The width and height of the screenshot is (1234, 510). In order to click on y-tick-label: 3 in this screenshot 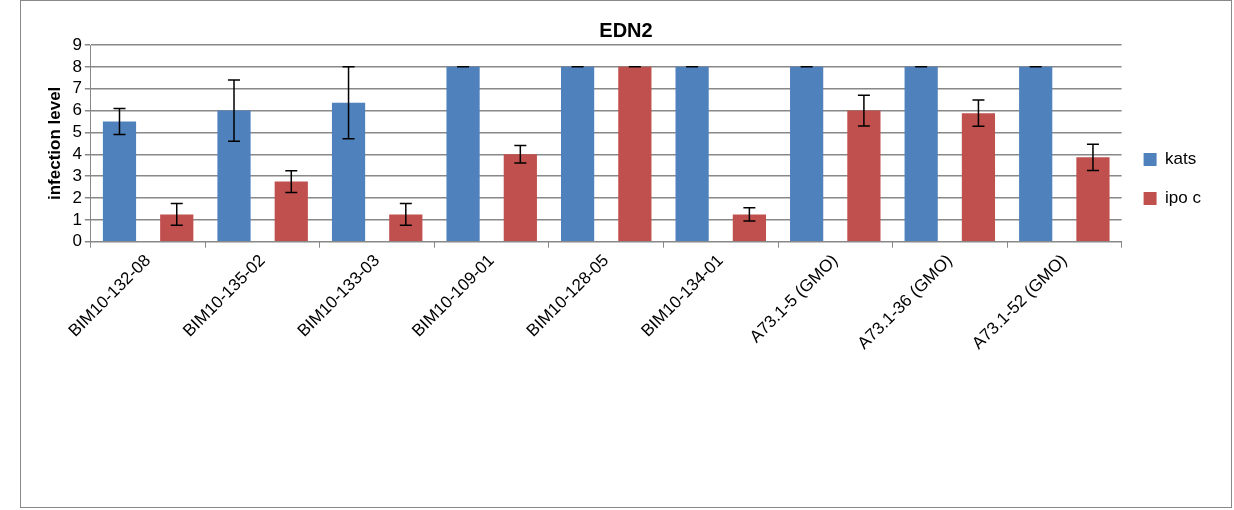, I will do `click(77, 175)`.